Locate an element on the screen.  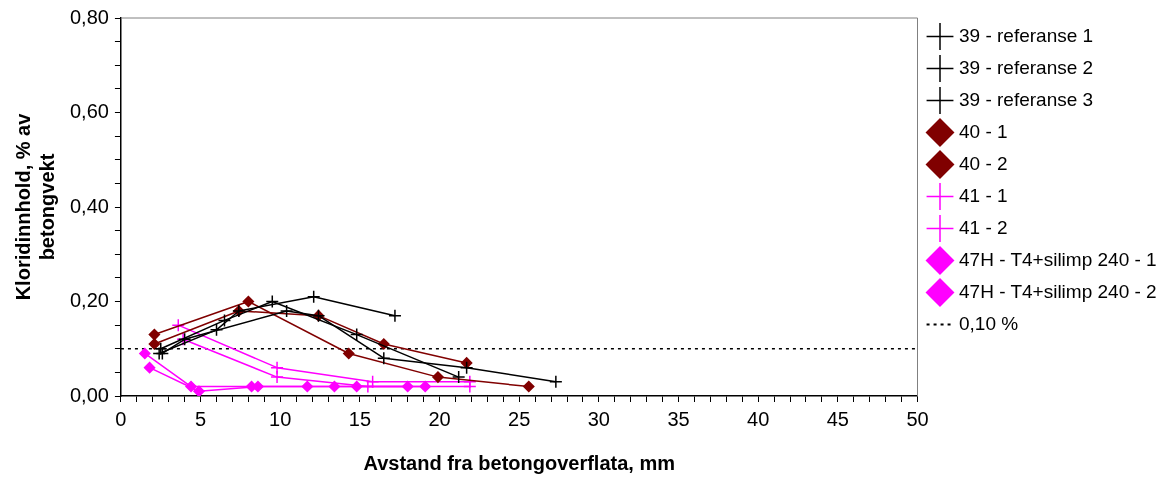
legend-label: 41 - 2 is located at coordinates (983, 227).